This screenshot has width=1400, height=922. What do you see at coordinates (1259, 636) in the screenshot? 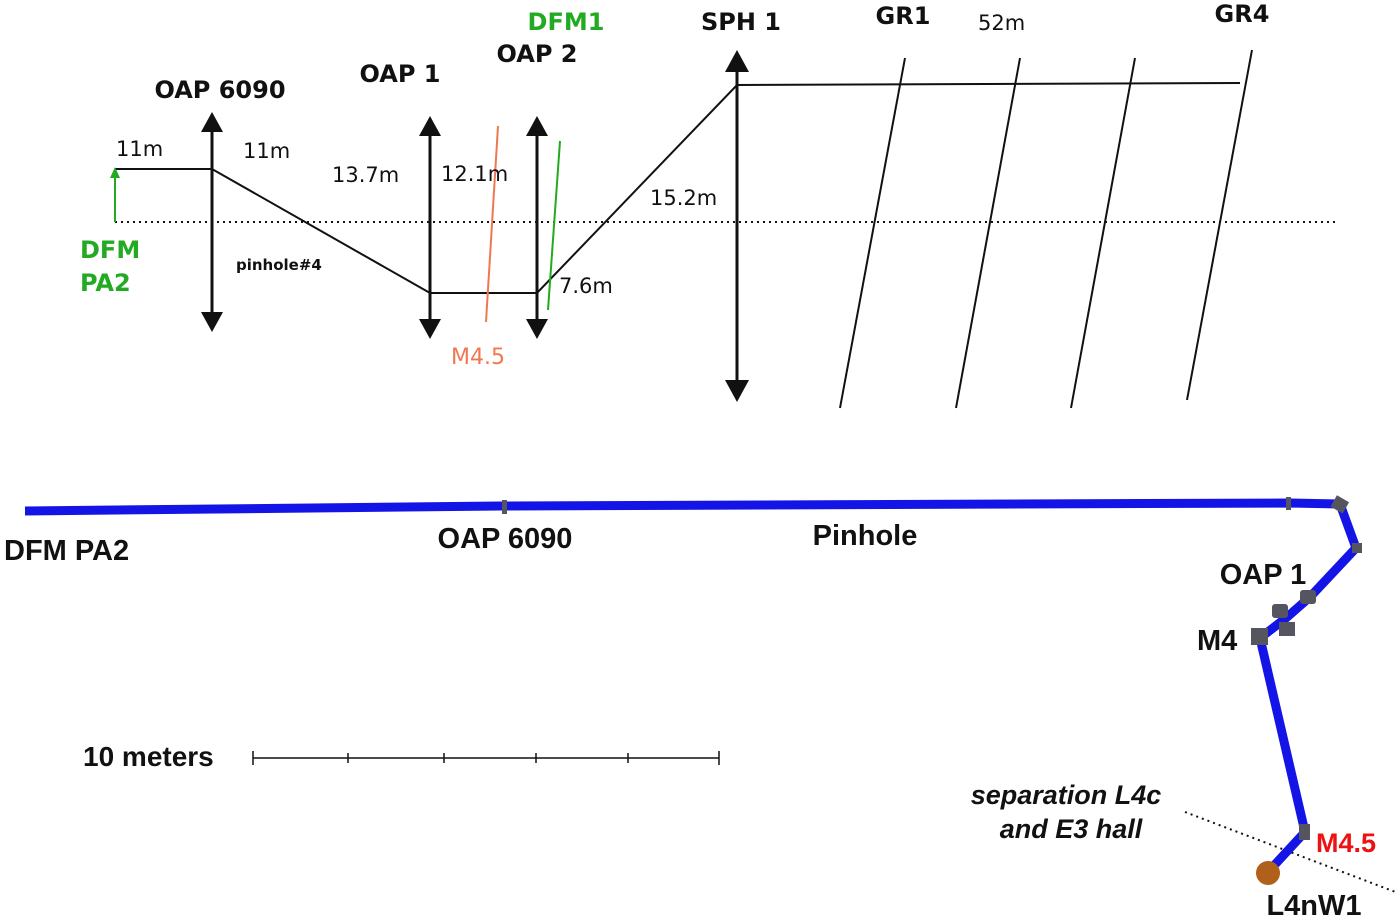
I see `mount-m4` at bounding box center [1259, 636].